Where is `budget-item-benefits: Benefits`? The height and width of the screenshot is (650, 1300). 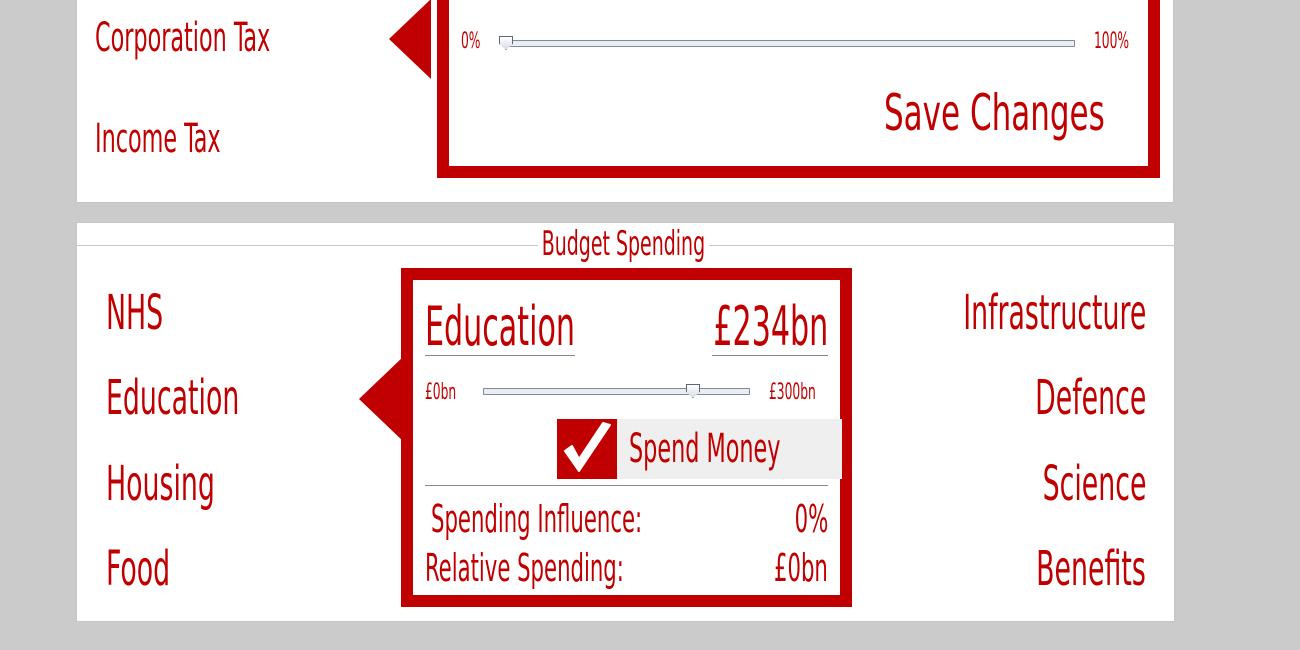 budget-item-benefits: Benefits is located at coordinates (1091, 569).